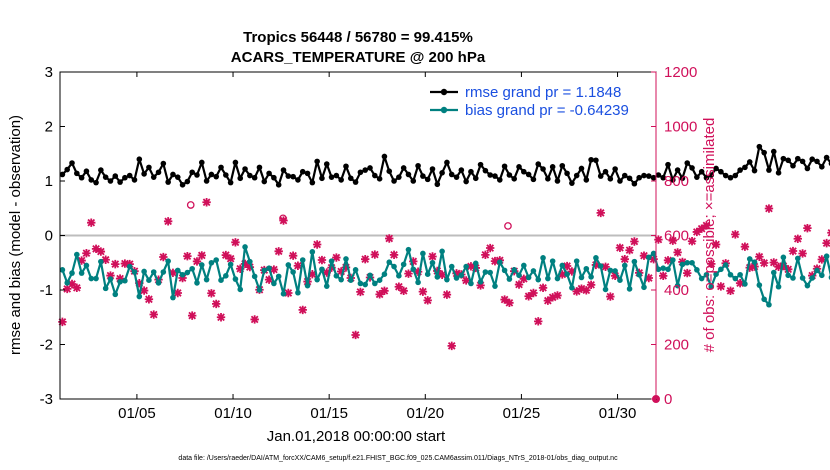 Image resolution: width=830 pixels, height=470 pixels. What do you see at coordinates (15, 235) in the screenshot?
I see `y-axis-label-left: rmse and bias (model - observation)` at bounding box center [15, 235].